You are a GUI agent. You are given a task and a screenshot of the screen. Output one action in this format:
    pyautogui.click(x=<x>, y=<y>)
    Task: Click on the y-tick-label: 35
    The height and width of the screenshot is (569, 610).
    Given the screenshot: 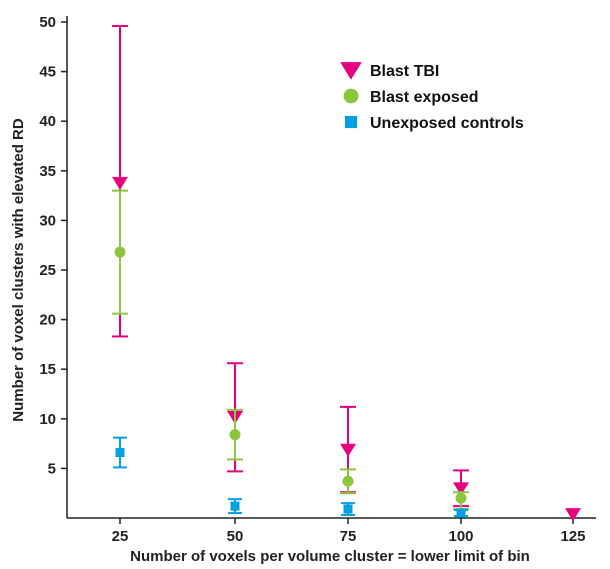 What is the action you would take?
    pyautogui.click(x=47, y=171)
    